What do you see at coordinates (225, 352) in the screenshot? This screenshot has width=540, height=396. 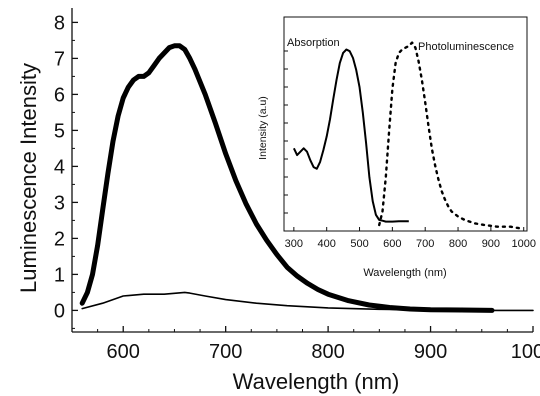 I see `x-tick-label: 700` at bounding box center [225, 352].